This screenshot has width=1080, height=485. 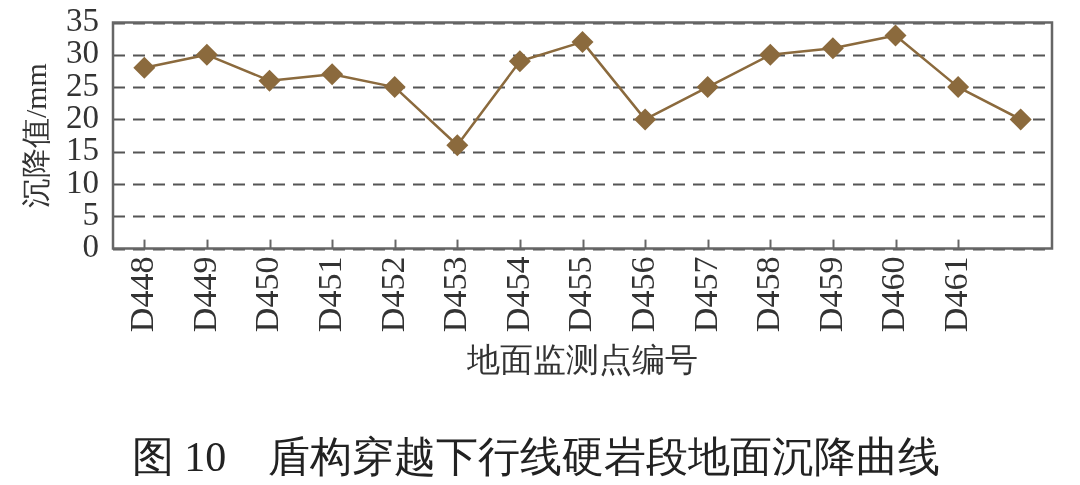 What do you see at coordinates (830, 294) in the screenshot?
I see `x-tick-label: D459` at bounding box center [830, 294].